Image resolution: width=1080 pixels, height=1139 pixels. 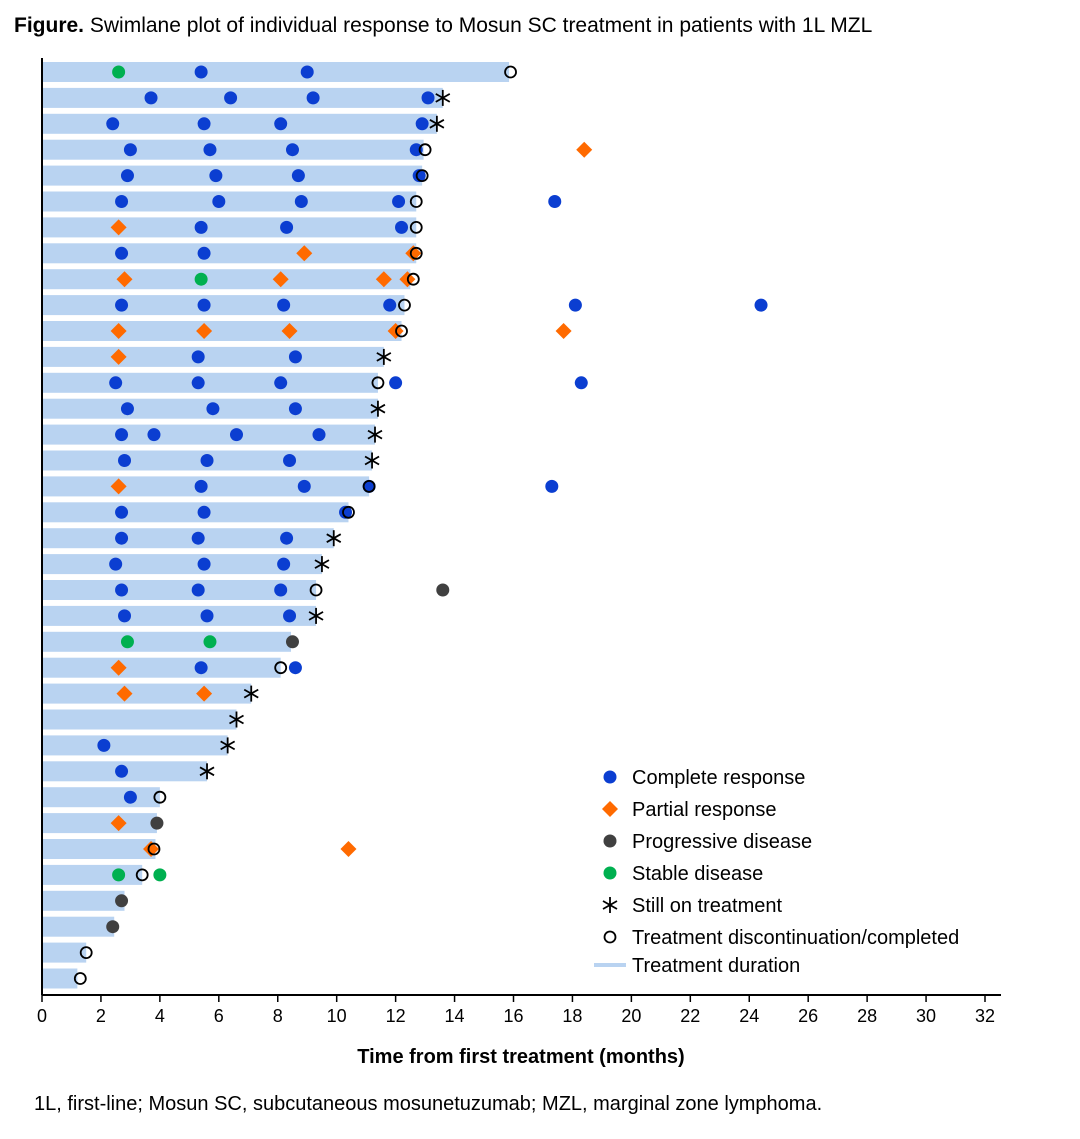 What do you see at coordinates (610, 873) in the screenshot?
I see `legend-swatch-sd` at bounding box center [610, 873].